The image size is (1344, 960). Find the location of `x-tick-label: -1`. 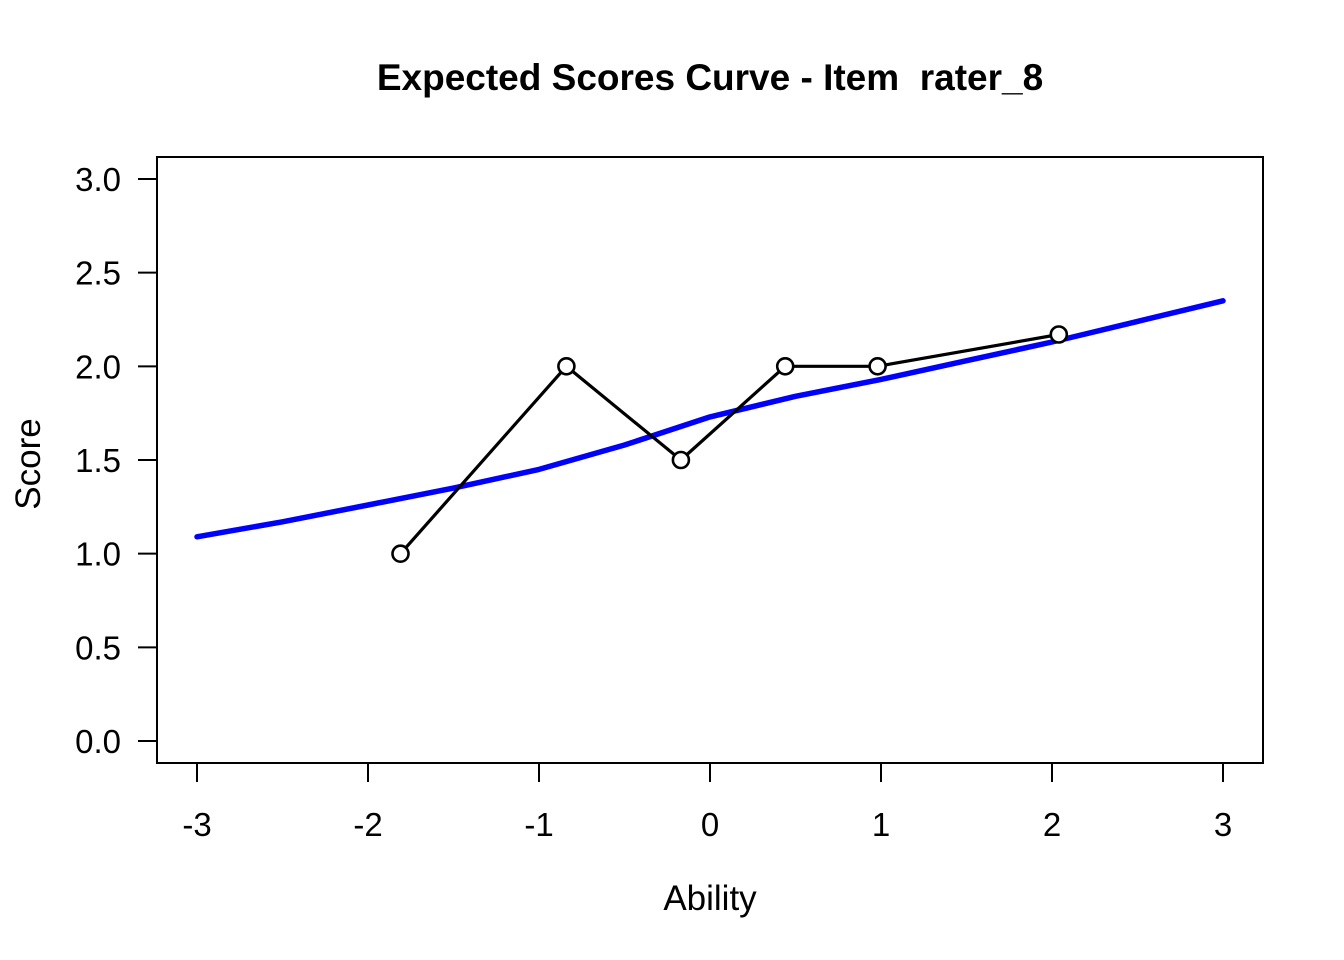

x-tick-label: -1 is located at coordinates (538, 824).